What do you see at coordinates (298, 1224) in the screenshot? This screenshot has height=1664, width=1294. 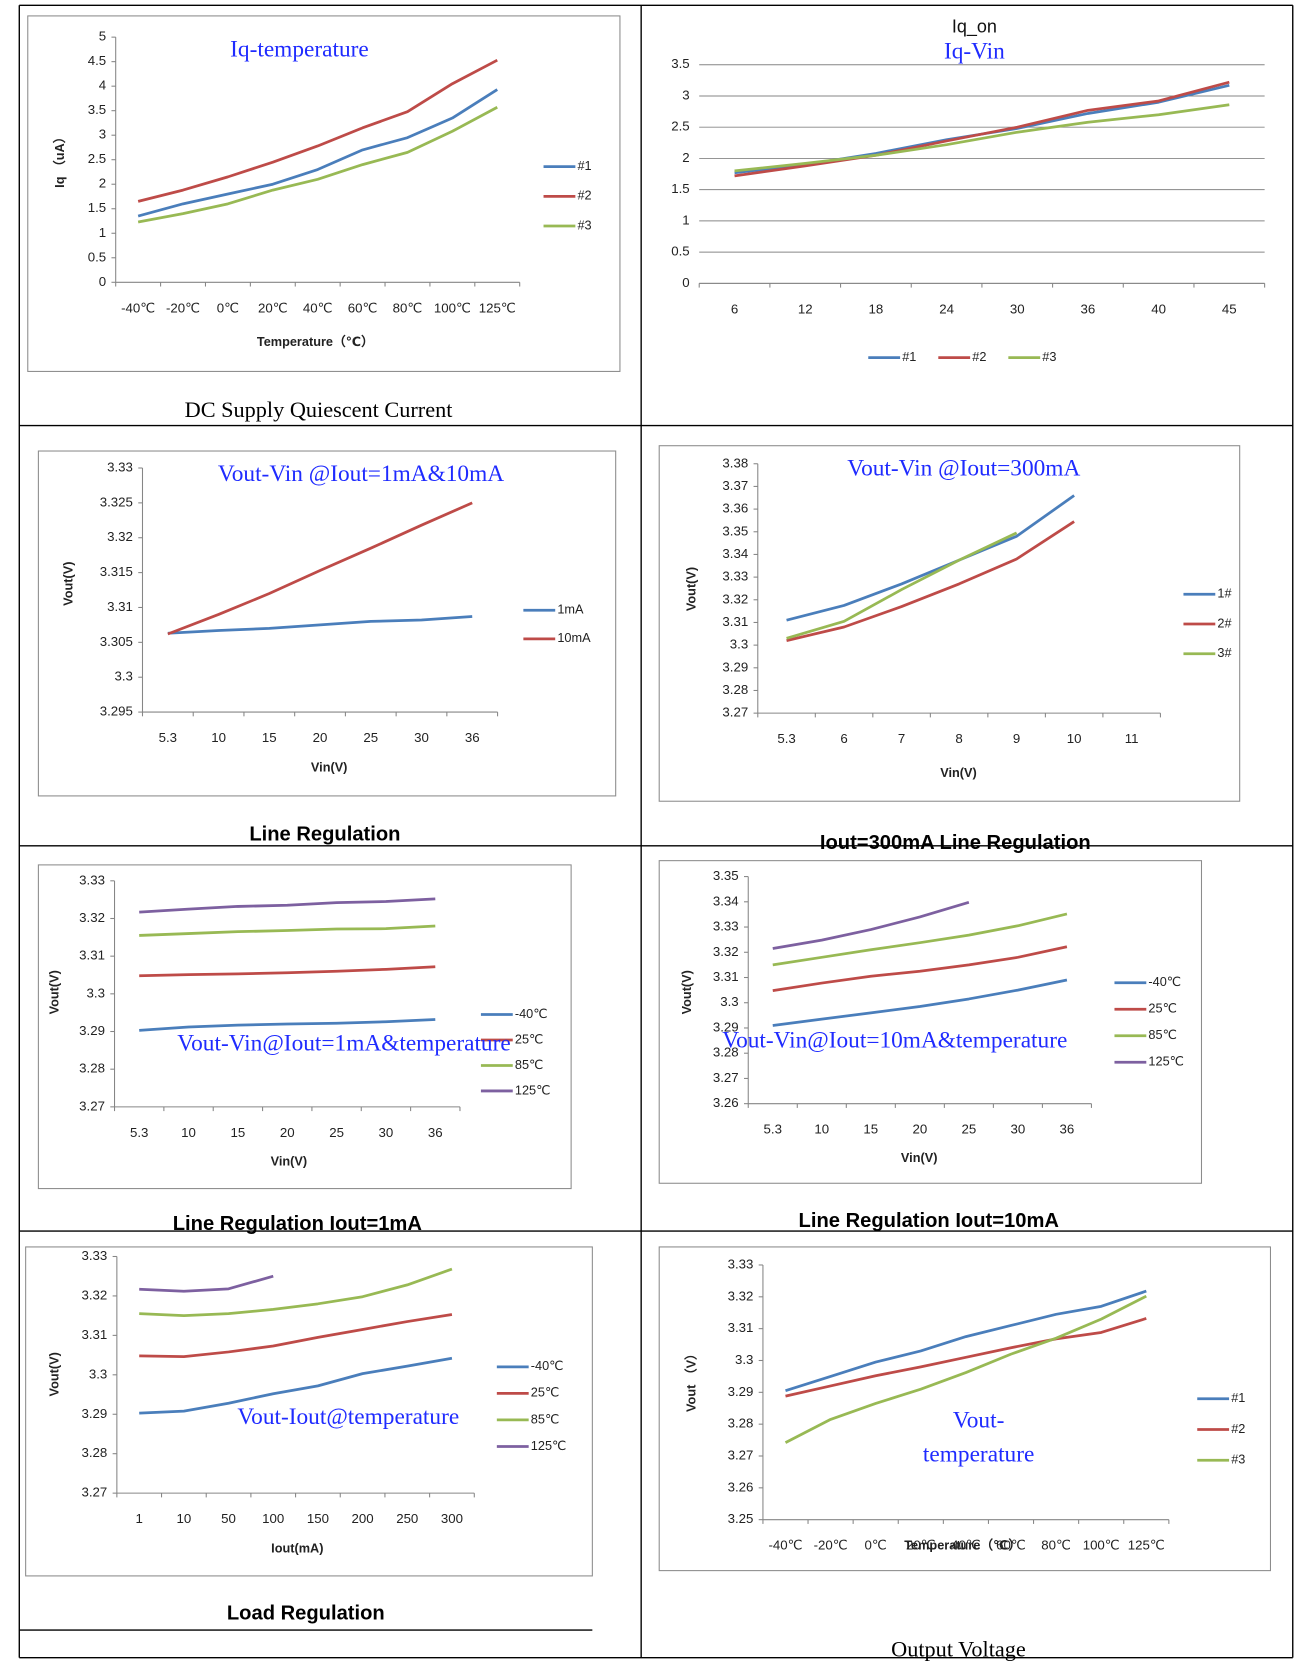 I see `caption: Line Regulation Iout=1mA` at bounding box center [298, 1224].